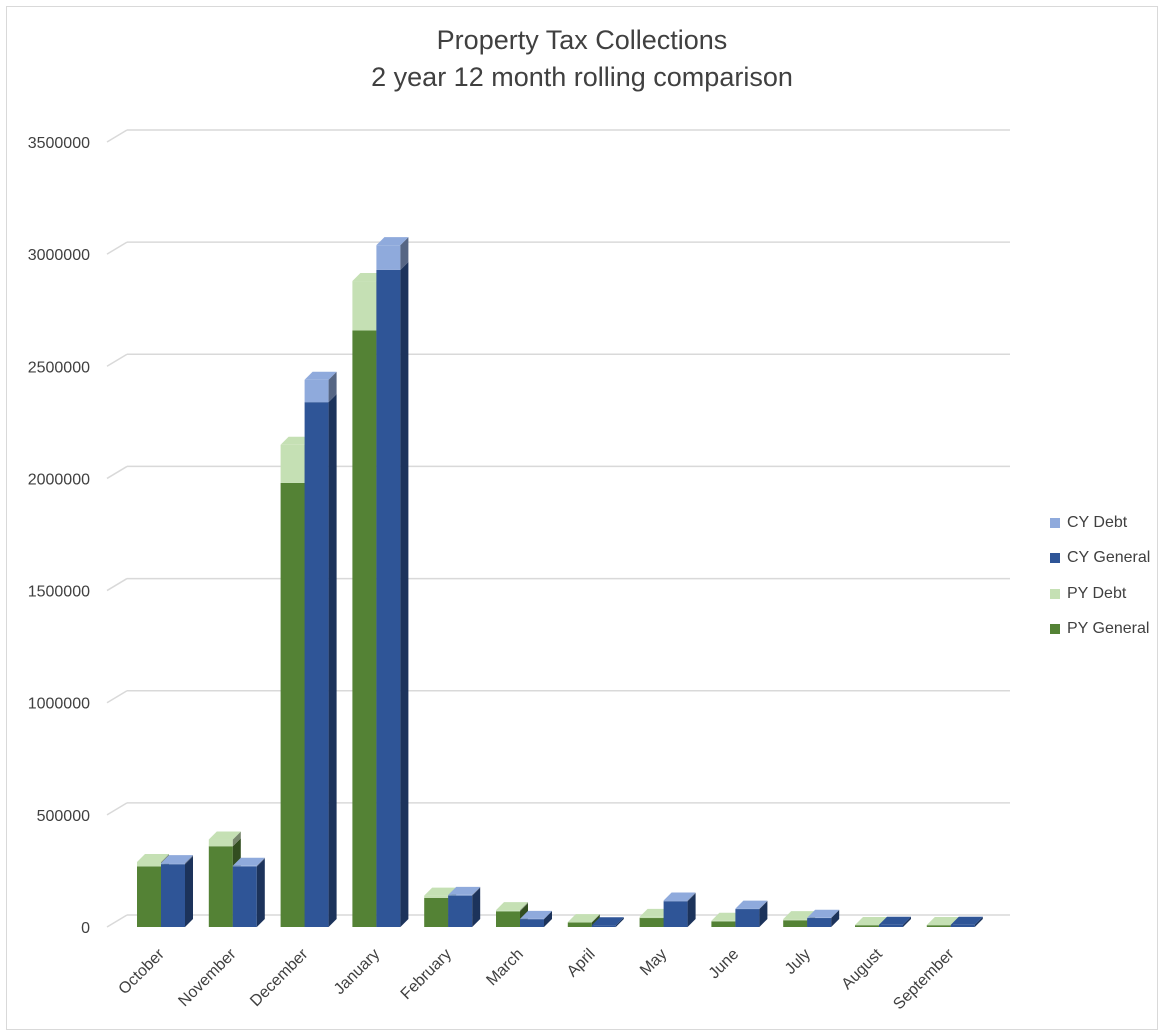 This screenshot has width=1164, height=1036. I want to click on legend-label: CY General, so click(1109, 558).